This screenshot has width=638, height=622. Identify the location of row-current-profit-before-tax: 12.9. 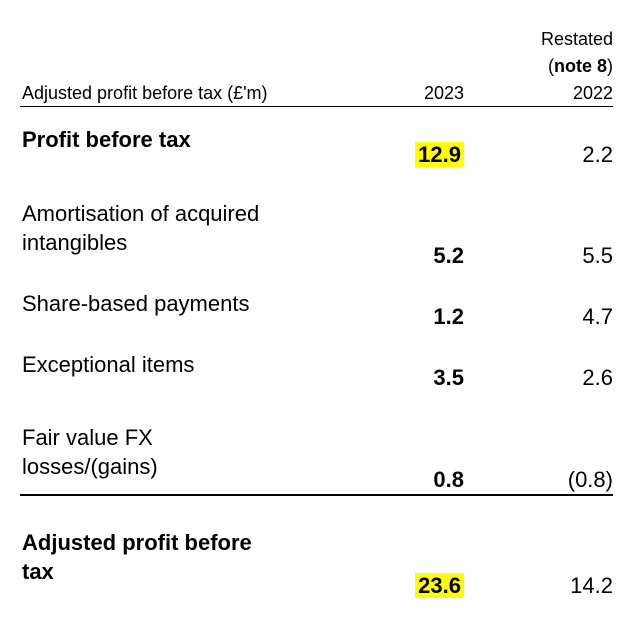
(439, 155).